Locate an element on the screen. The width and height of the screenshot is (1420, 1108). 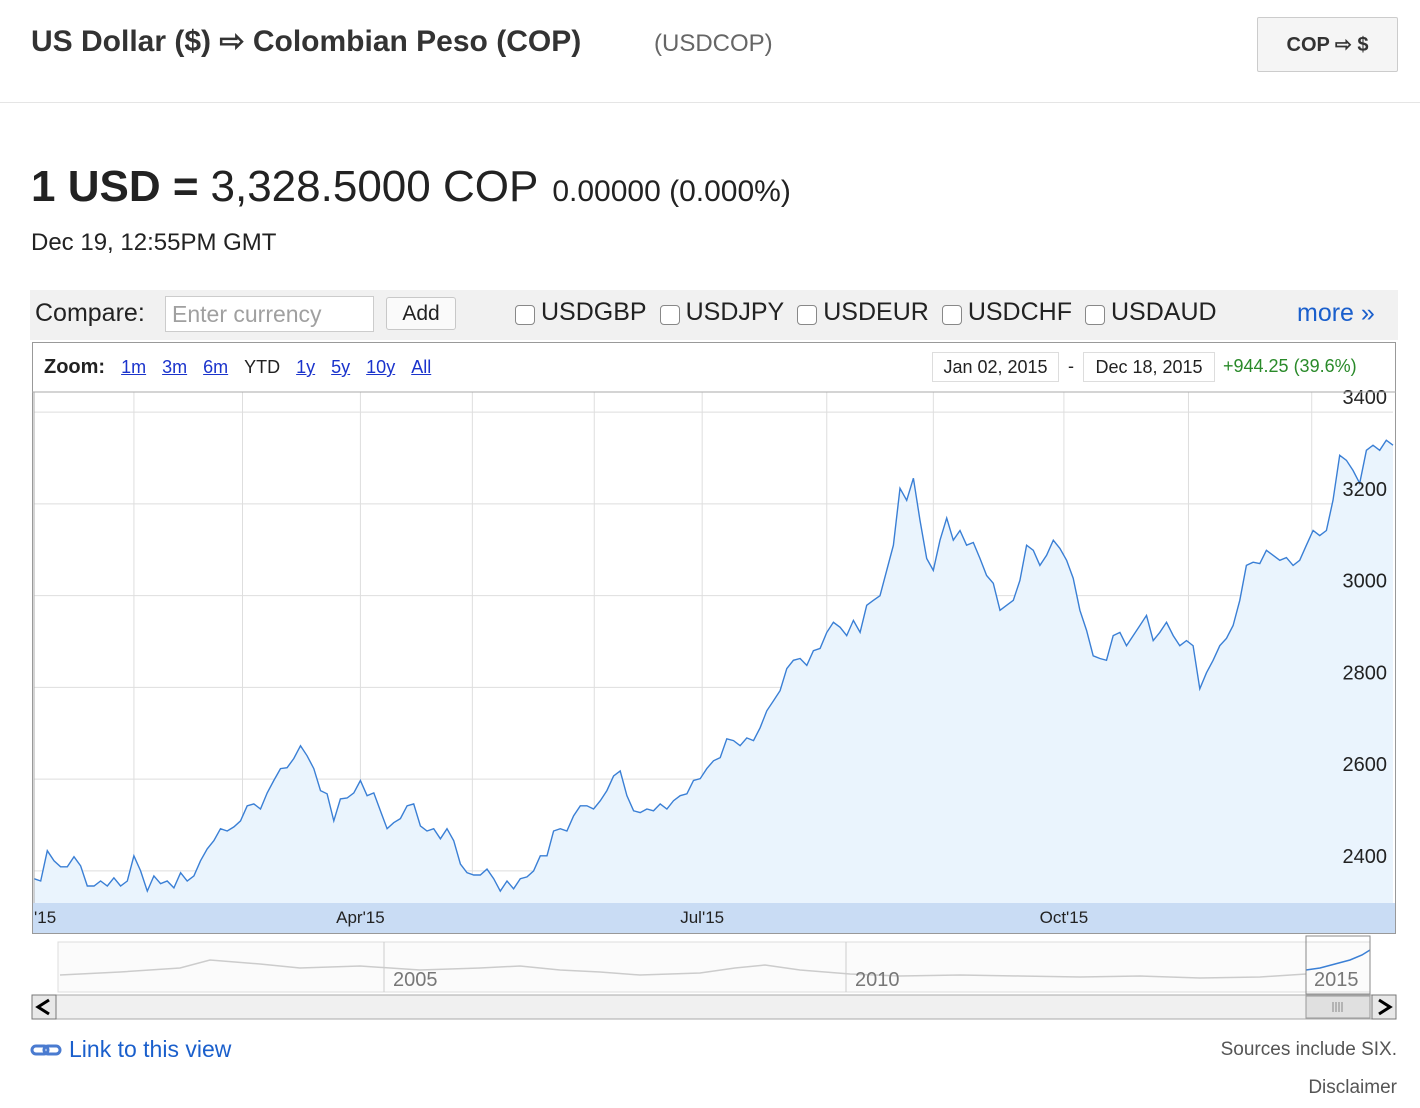
zoom-link: 1m is located at coordinates (134, 367).